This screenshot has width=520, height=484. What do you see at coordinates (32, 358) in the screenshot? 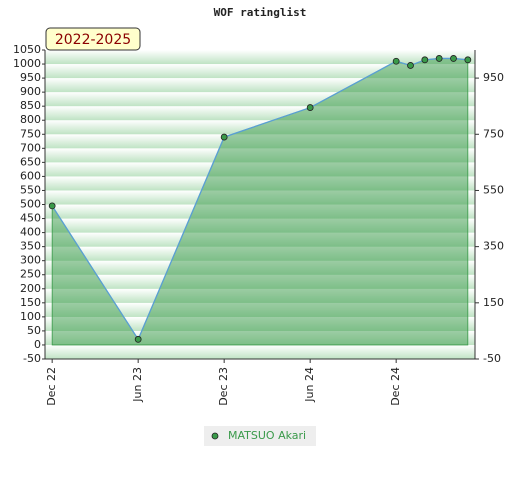
I see `y-tick-label: -50` at bounding box center [32, 358].